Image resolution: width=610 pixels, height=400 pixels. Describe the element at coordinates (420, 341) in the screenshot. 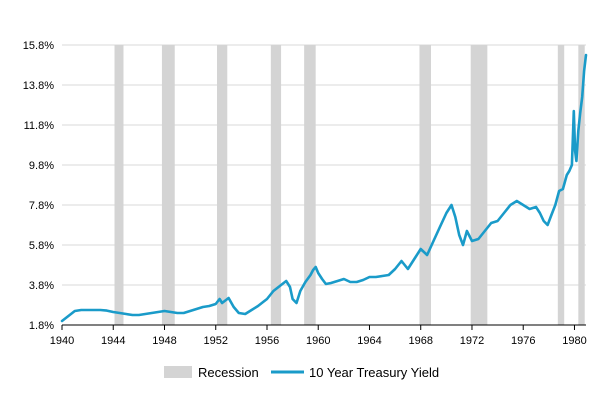

I see `x-tick-label: 1968` at that location.